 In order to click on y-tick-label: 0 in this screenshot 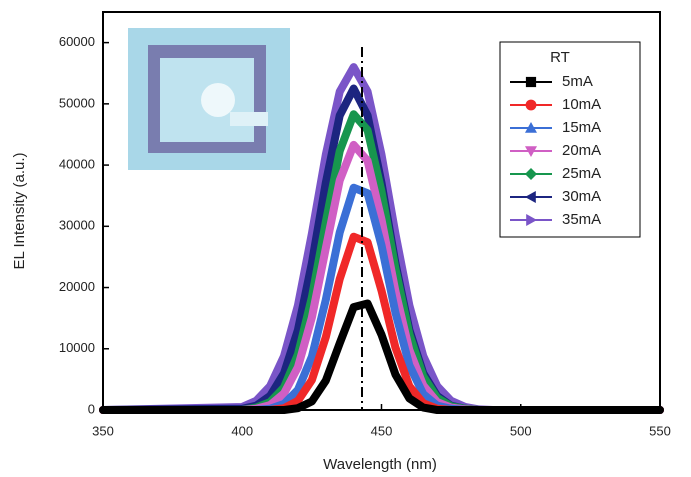, I will do `click(91, 408)`.